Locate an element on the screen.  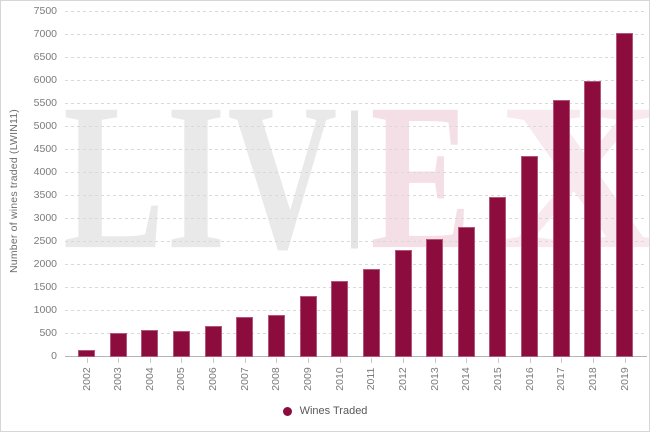
legend: Wines Traded is located at coordinates (325, 411).